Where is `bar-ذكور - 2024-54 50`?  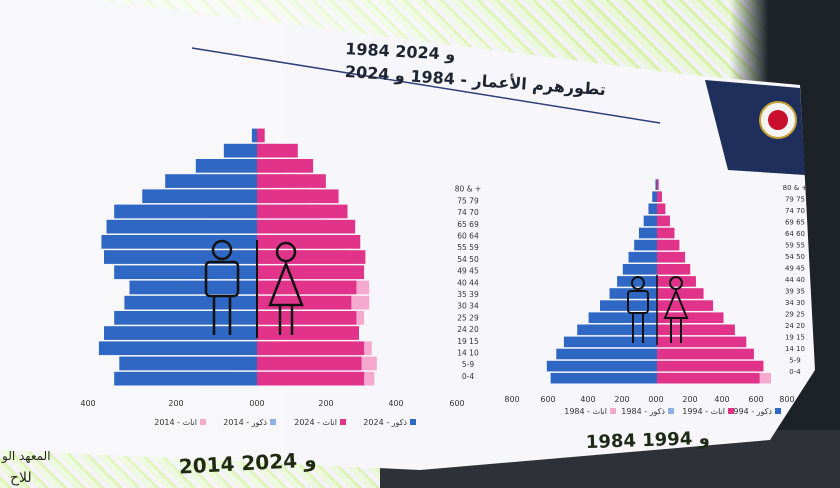 bar-ذكور - 2024-54 50 is located at coordinates (181, 226).